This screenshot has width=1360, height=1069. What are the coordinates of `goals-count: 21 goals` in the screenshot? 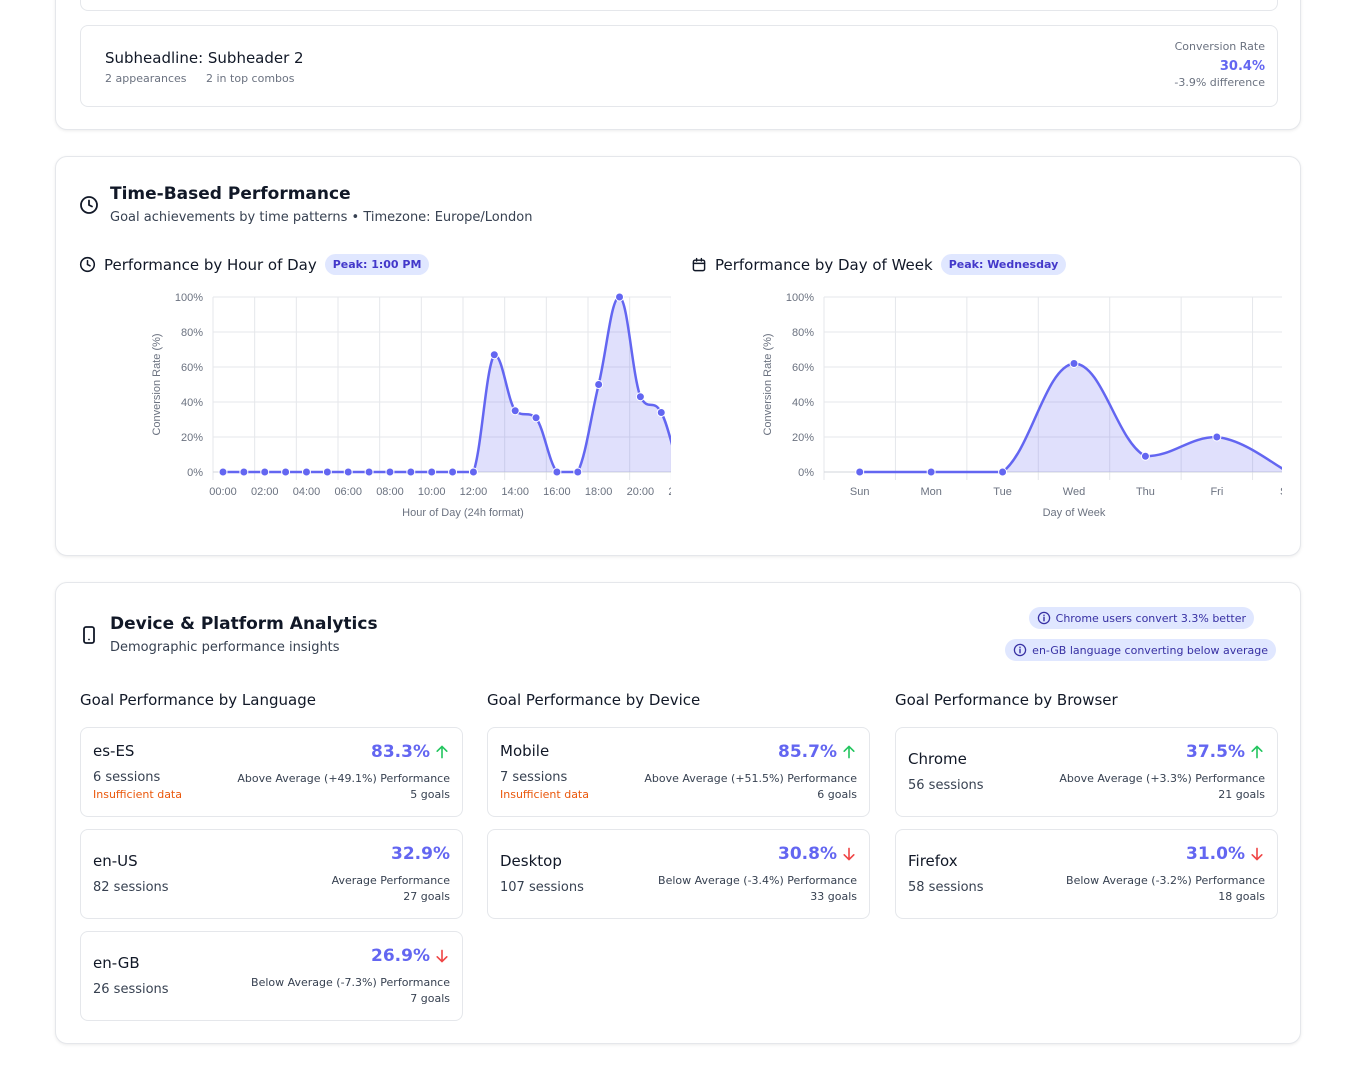 It's located at (1241, 794).